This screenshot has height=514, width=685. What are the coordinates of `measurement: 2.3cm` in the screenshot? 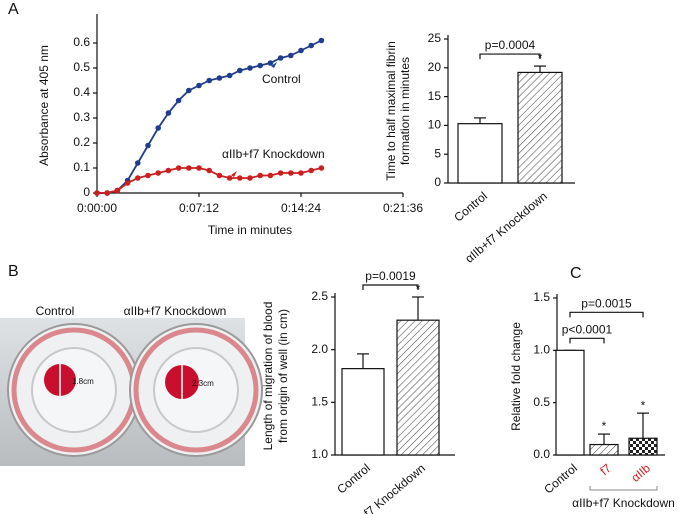 It's located at (203, 383).